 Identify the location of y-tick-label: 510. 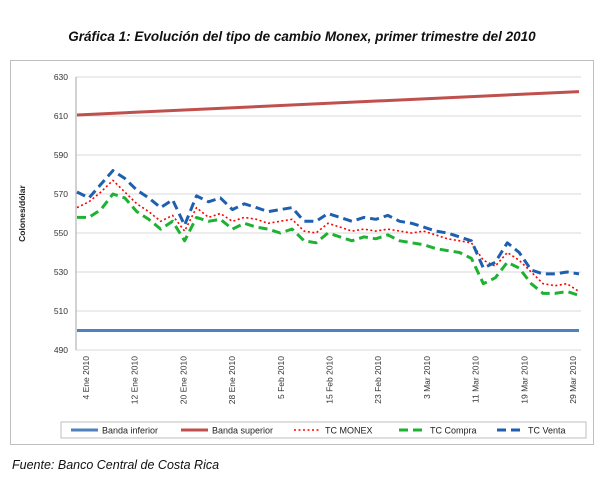
(61, 311).